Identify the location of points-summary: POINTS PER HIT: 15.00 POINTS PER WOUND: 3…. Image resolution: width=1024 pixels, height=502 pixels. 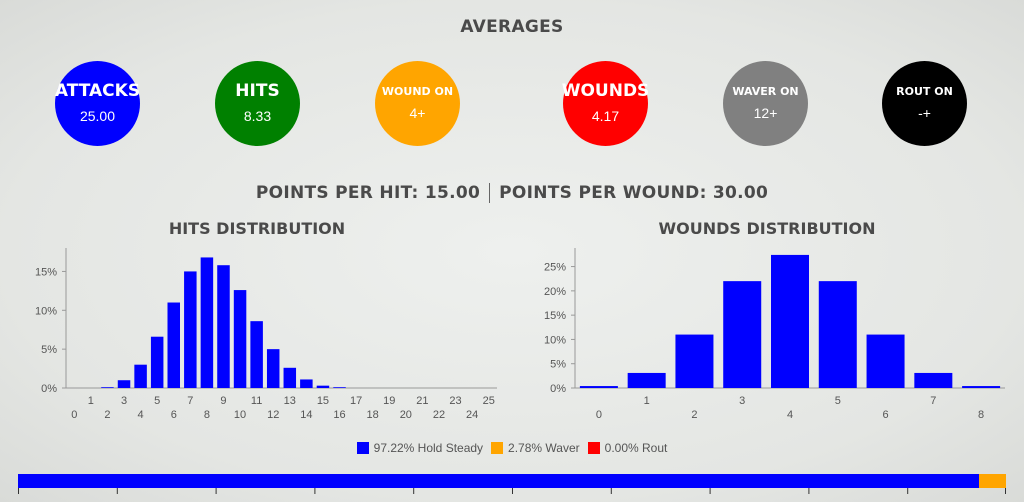
(512, 193).